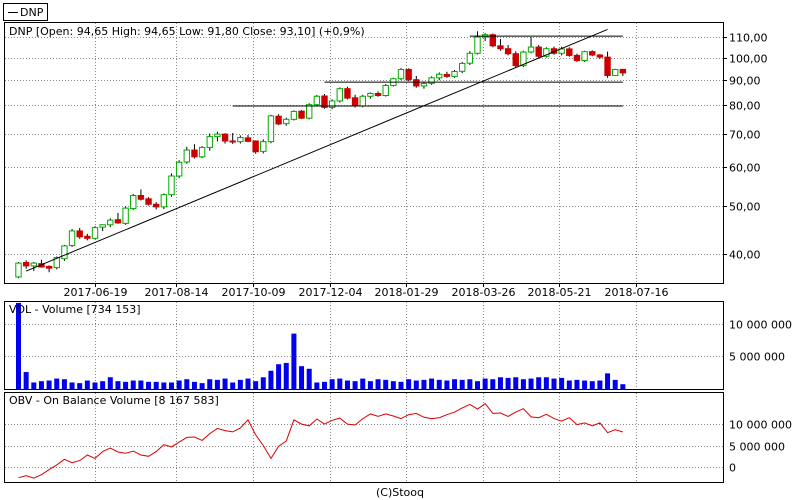  Describe the element at coordinates (177, 292) in the screenshot. I see `x-axis-tick-label: 2017-08-14` at that location.